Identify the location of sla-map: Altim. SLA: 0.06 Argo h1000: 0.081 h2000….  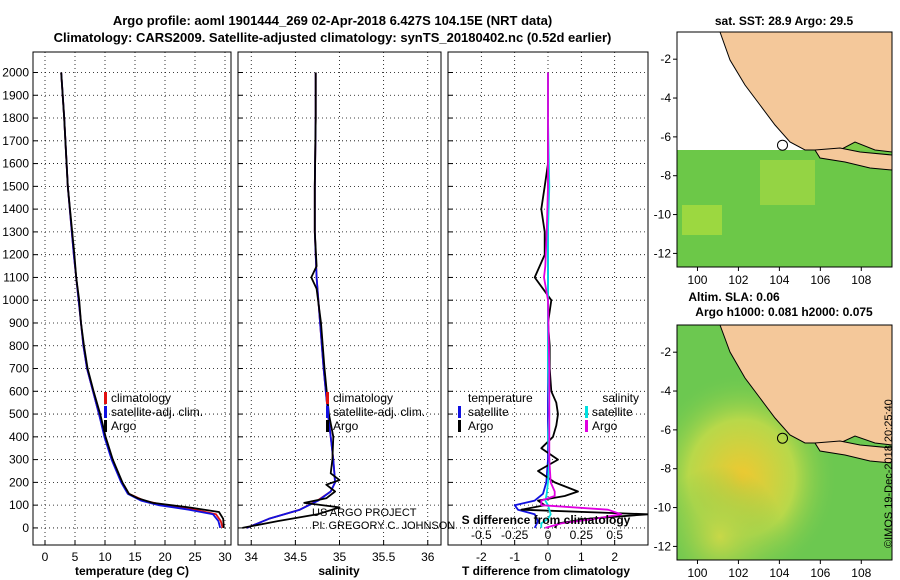
(773, 435).